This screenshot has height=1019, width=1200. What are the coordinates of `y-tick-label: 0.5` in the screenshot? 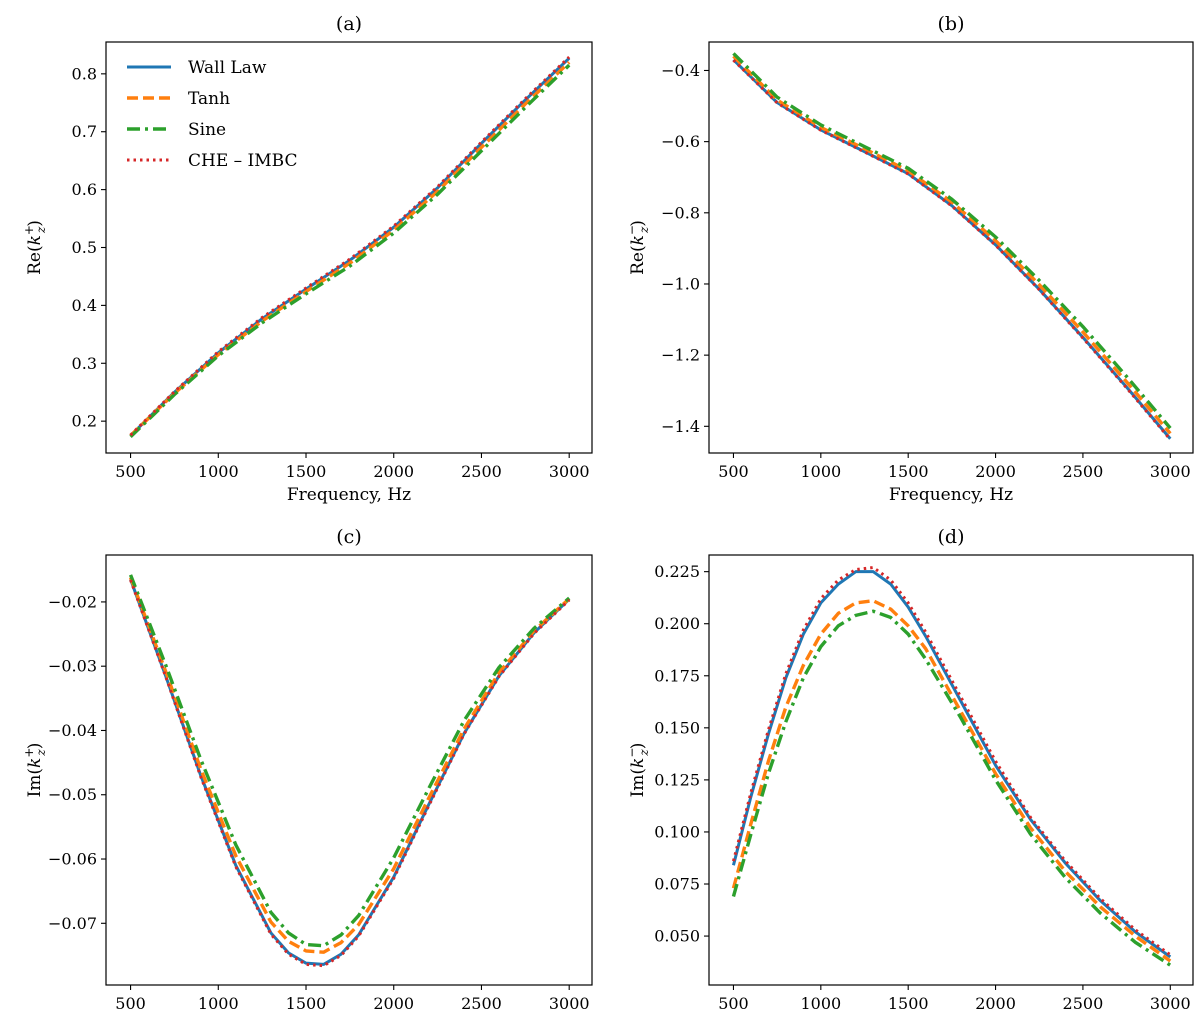 It's located at (84, 247).